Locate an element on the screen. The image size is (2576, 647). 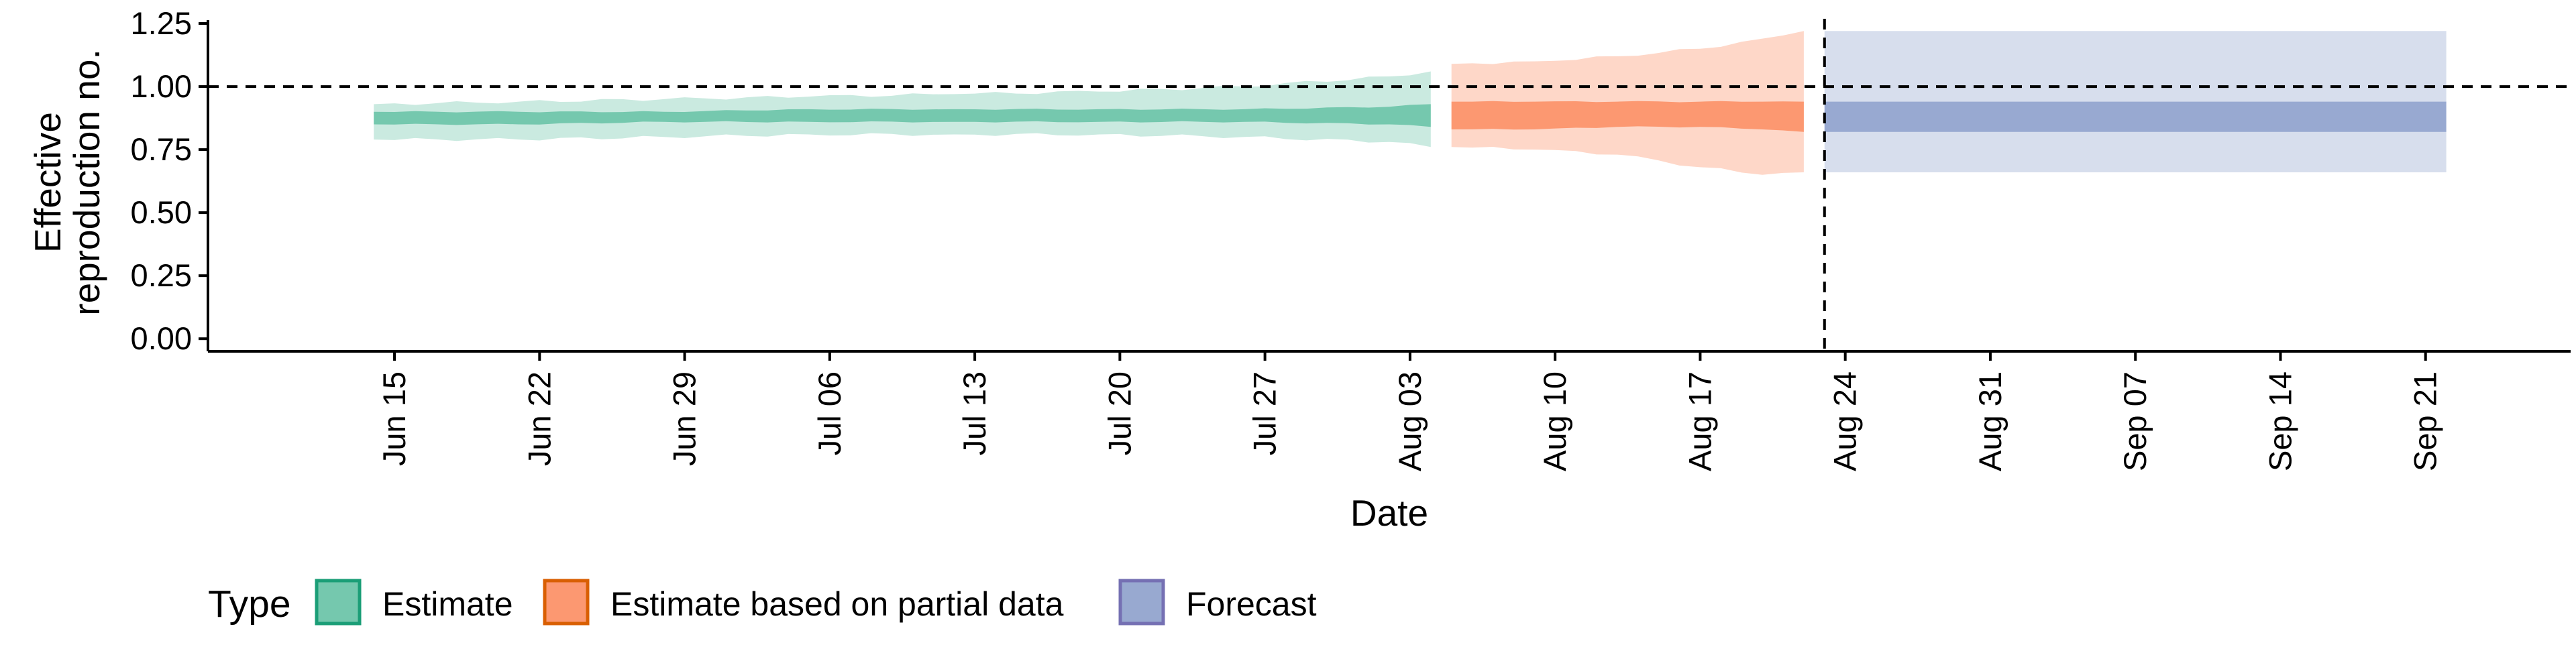
x-tick-label: Jul 27 is located at coordinates (1265, 413).